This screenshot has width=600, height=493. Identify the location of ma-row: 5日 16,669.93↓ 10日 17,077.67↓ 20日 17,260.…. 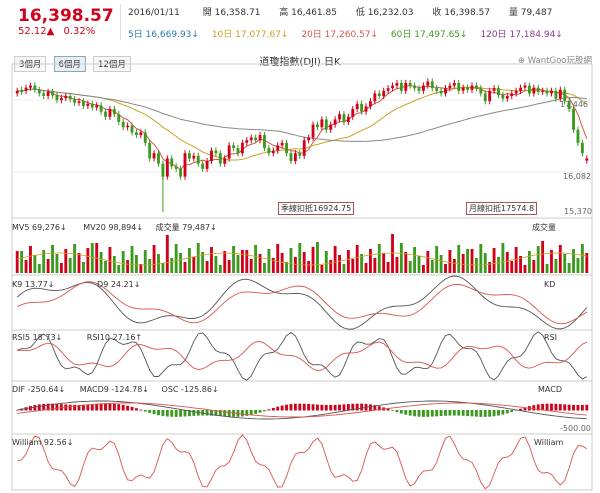
(347, 33).